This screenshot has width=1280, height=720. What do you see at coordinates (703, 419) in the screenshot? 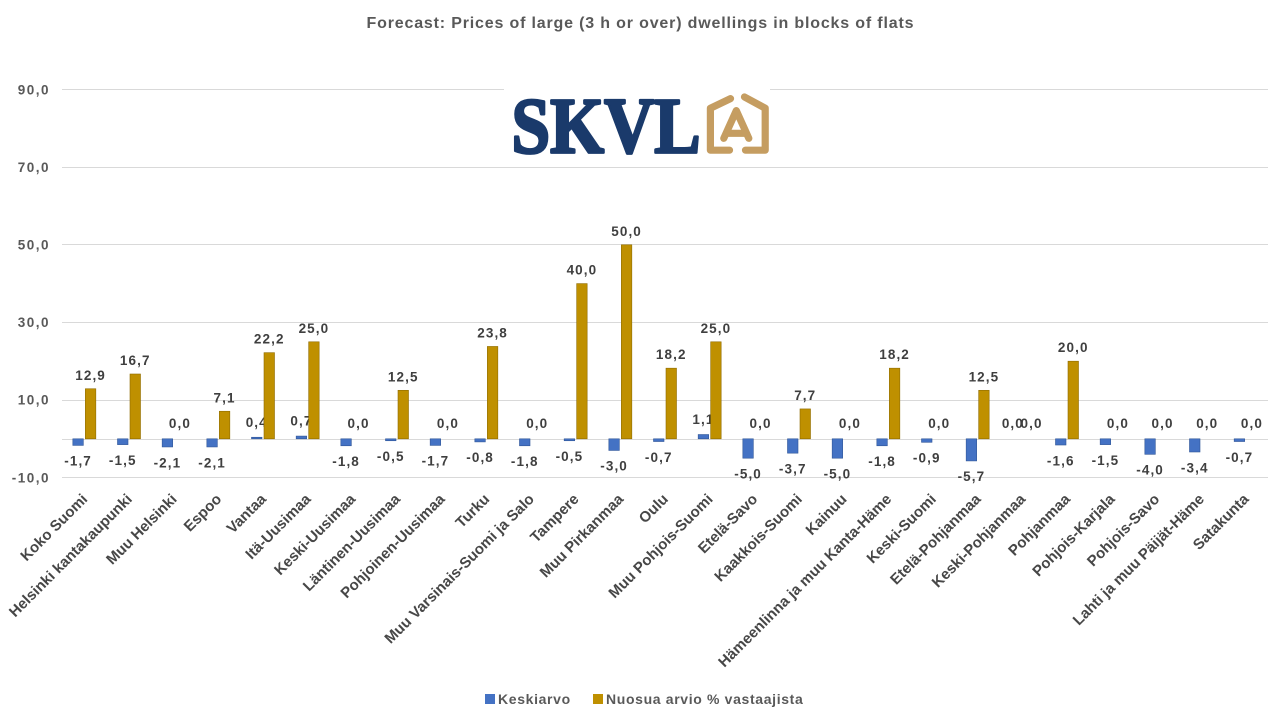
I see `svg-text: 1,1` at bounding box center [703, 419].